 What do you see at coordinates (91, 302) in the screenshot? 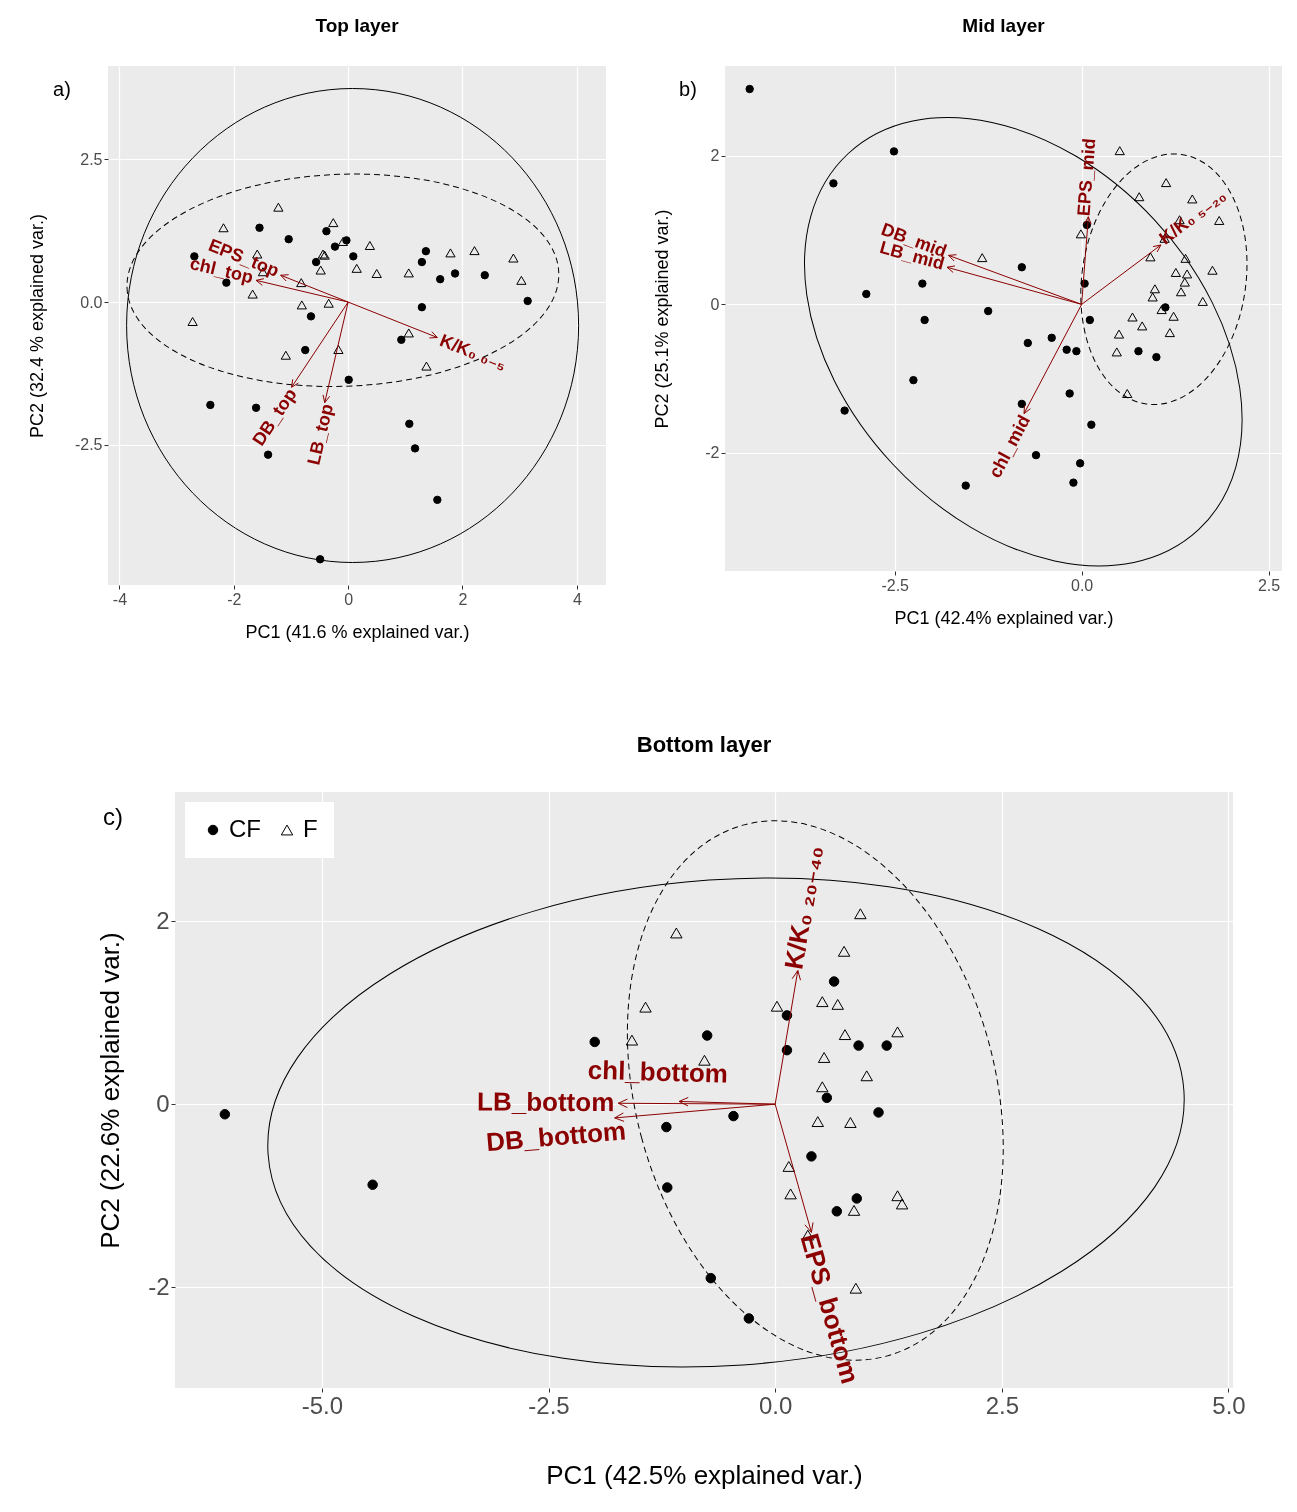
I see `y-tick-label: 0.0` at bounding box center [91, 302].